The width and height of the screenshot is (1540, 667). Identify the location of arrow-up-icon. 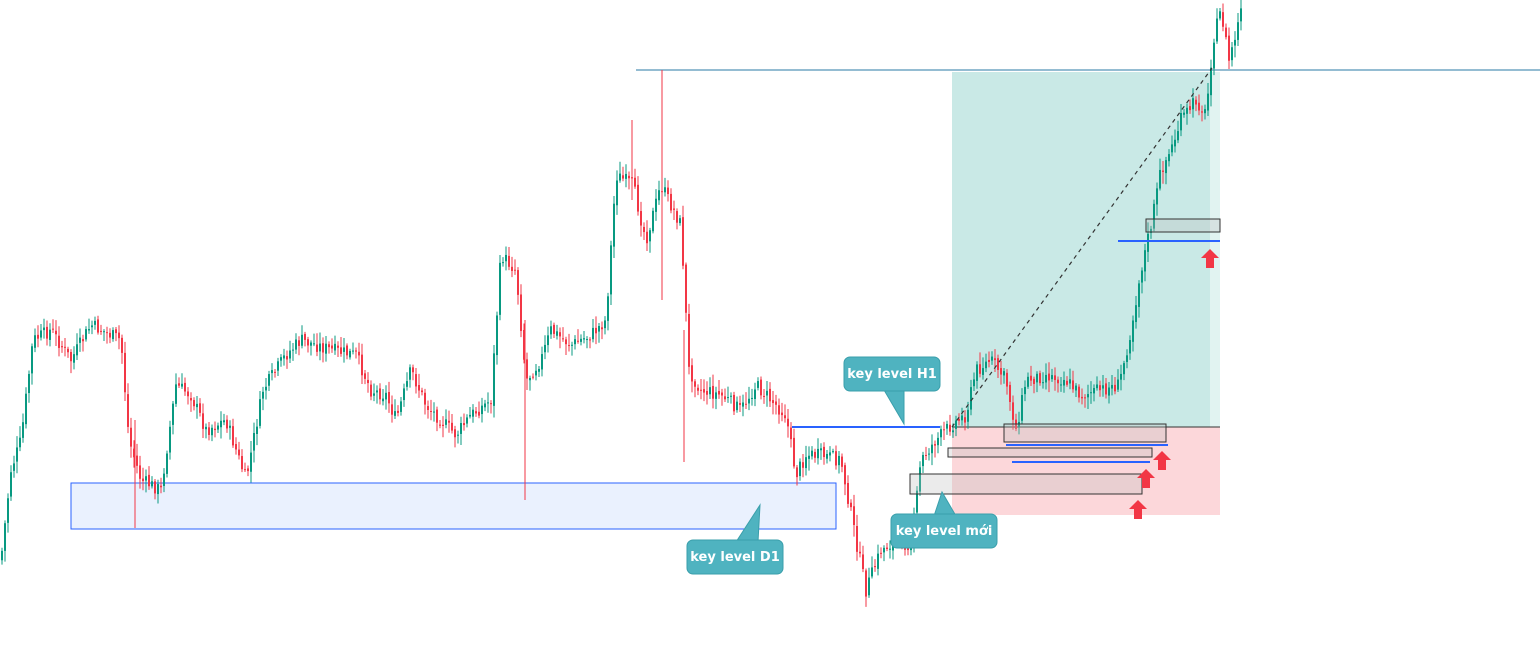
(1162, 460).